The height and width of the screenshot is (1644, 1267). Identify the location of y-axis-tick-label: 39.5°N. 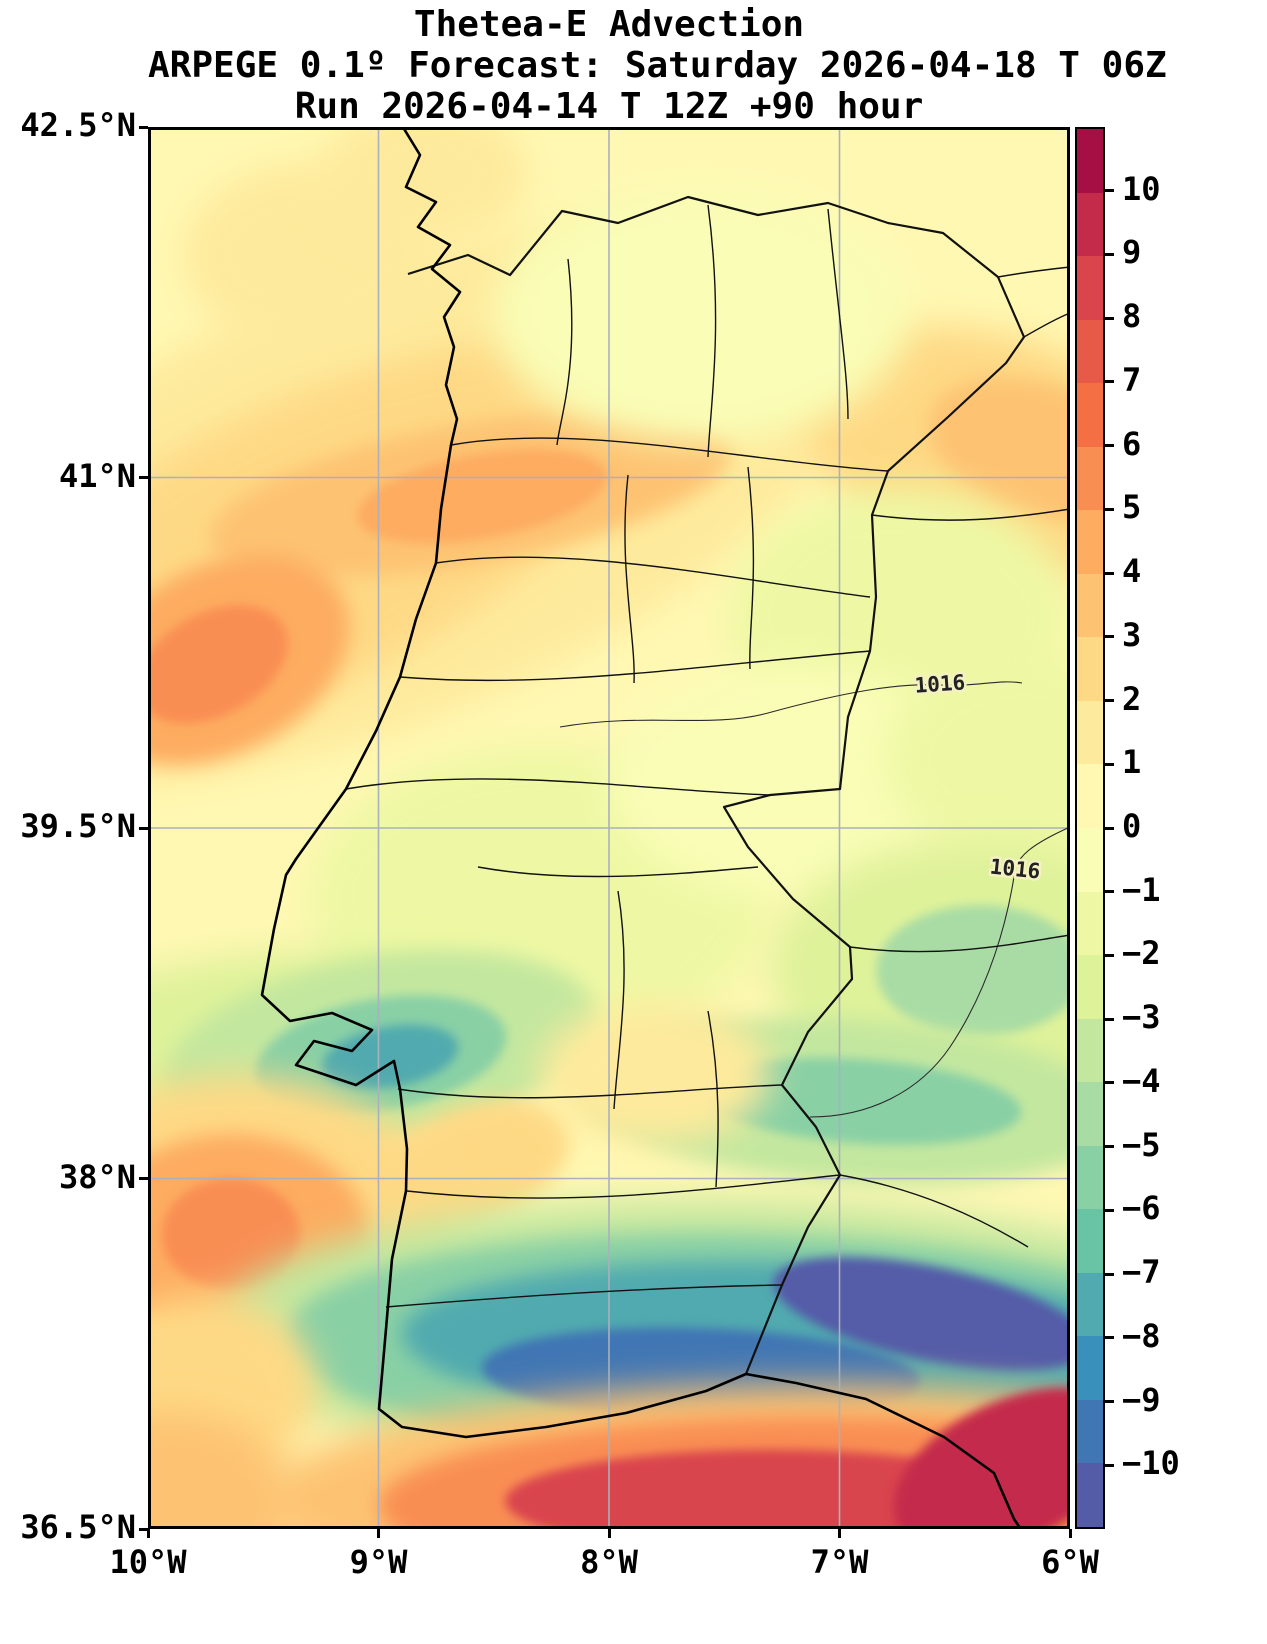
(78, 826).